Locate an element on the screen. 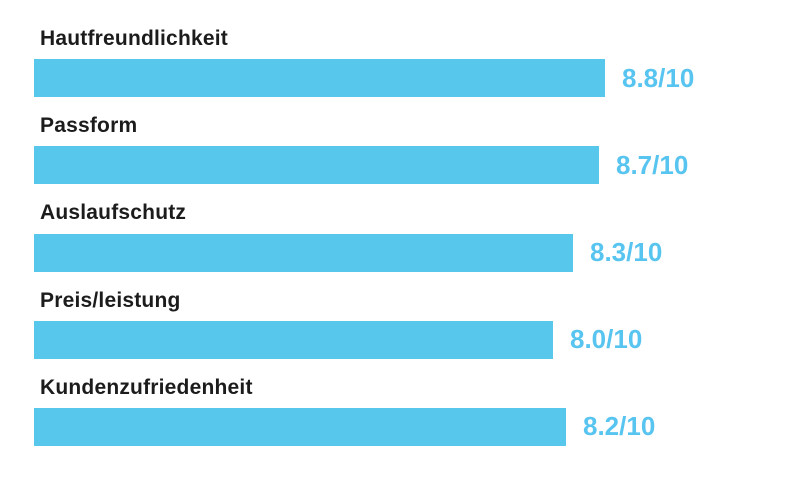 Image resolution: width=800 pixels, height=500 pixels. bar-line: 8.0/10 is located at coordinates (417, 339).